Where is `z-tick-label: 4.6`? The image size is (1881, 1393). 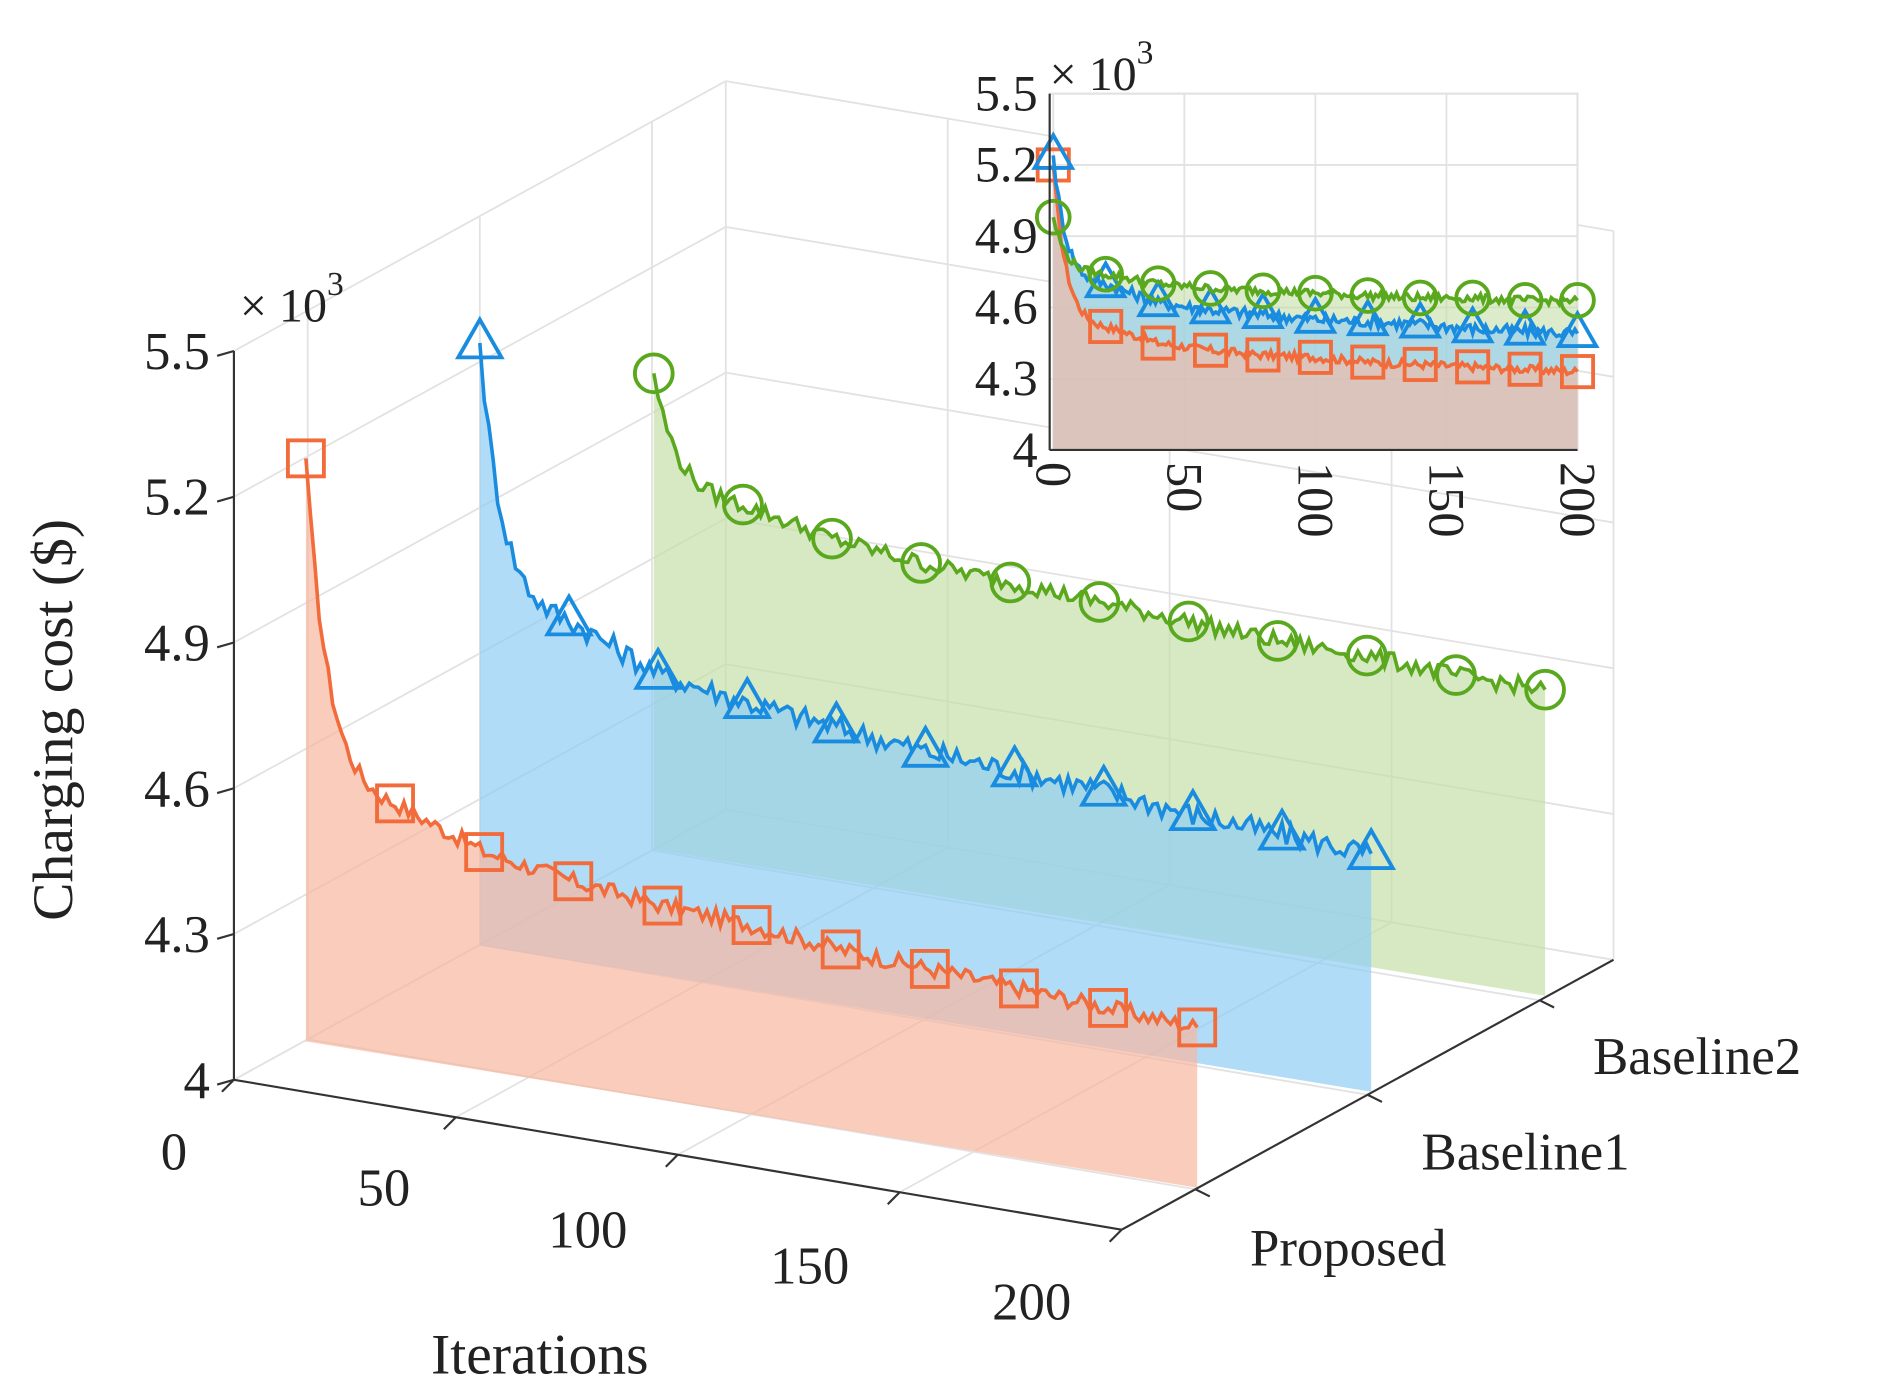 z-tick-label: 4.6 is located at coordinates (177, 789).